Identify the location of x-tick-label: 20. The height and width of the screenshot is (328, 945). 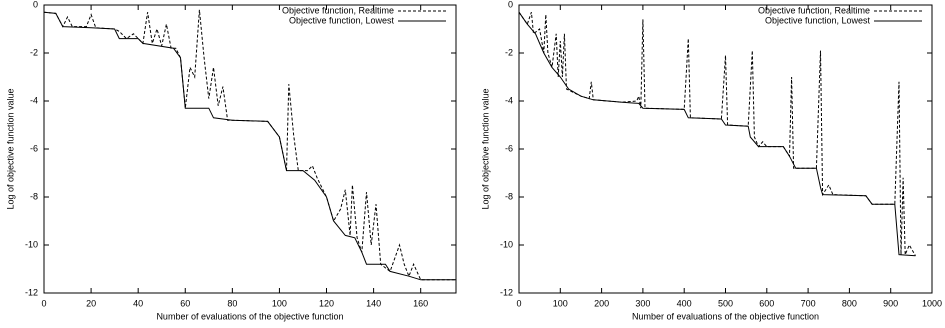
(91, 303).